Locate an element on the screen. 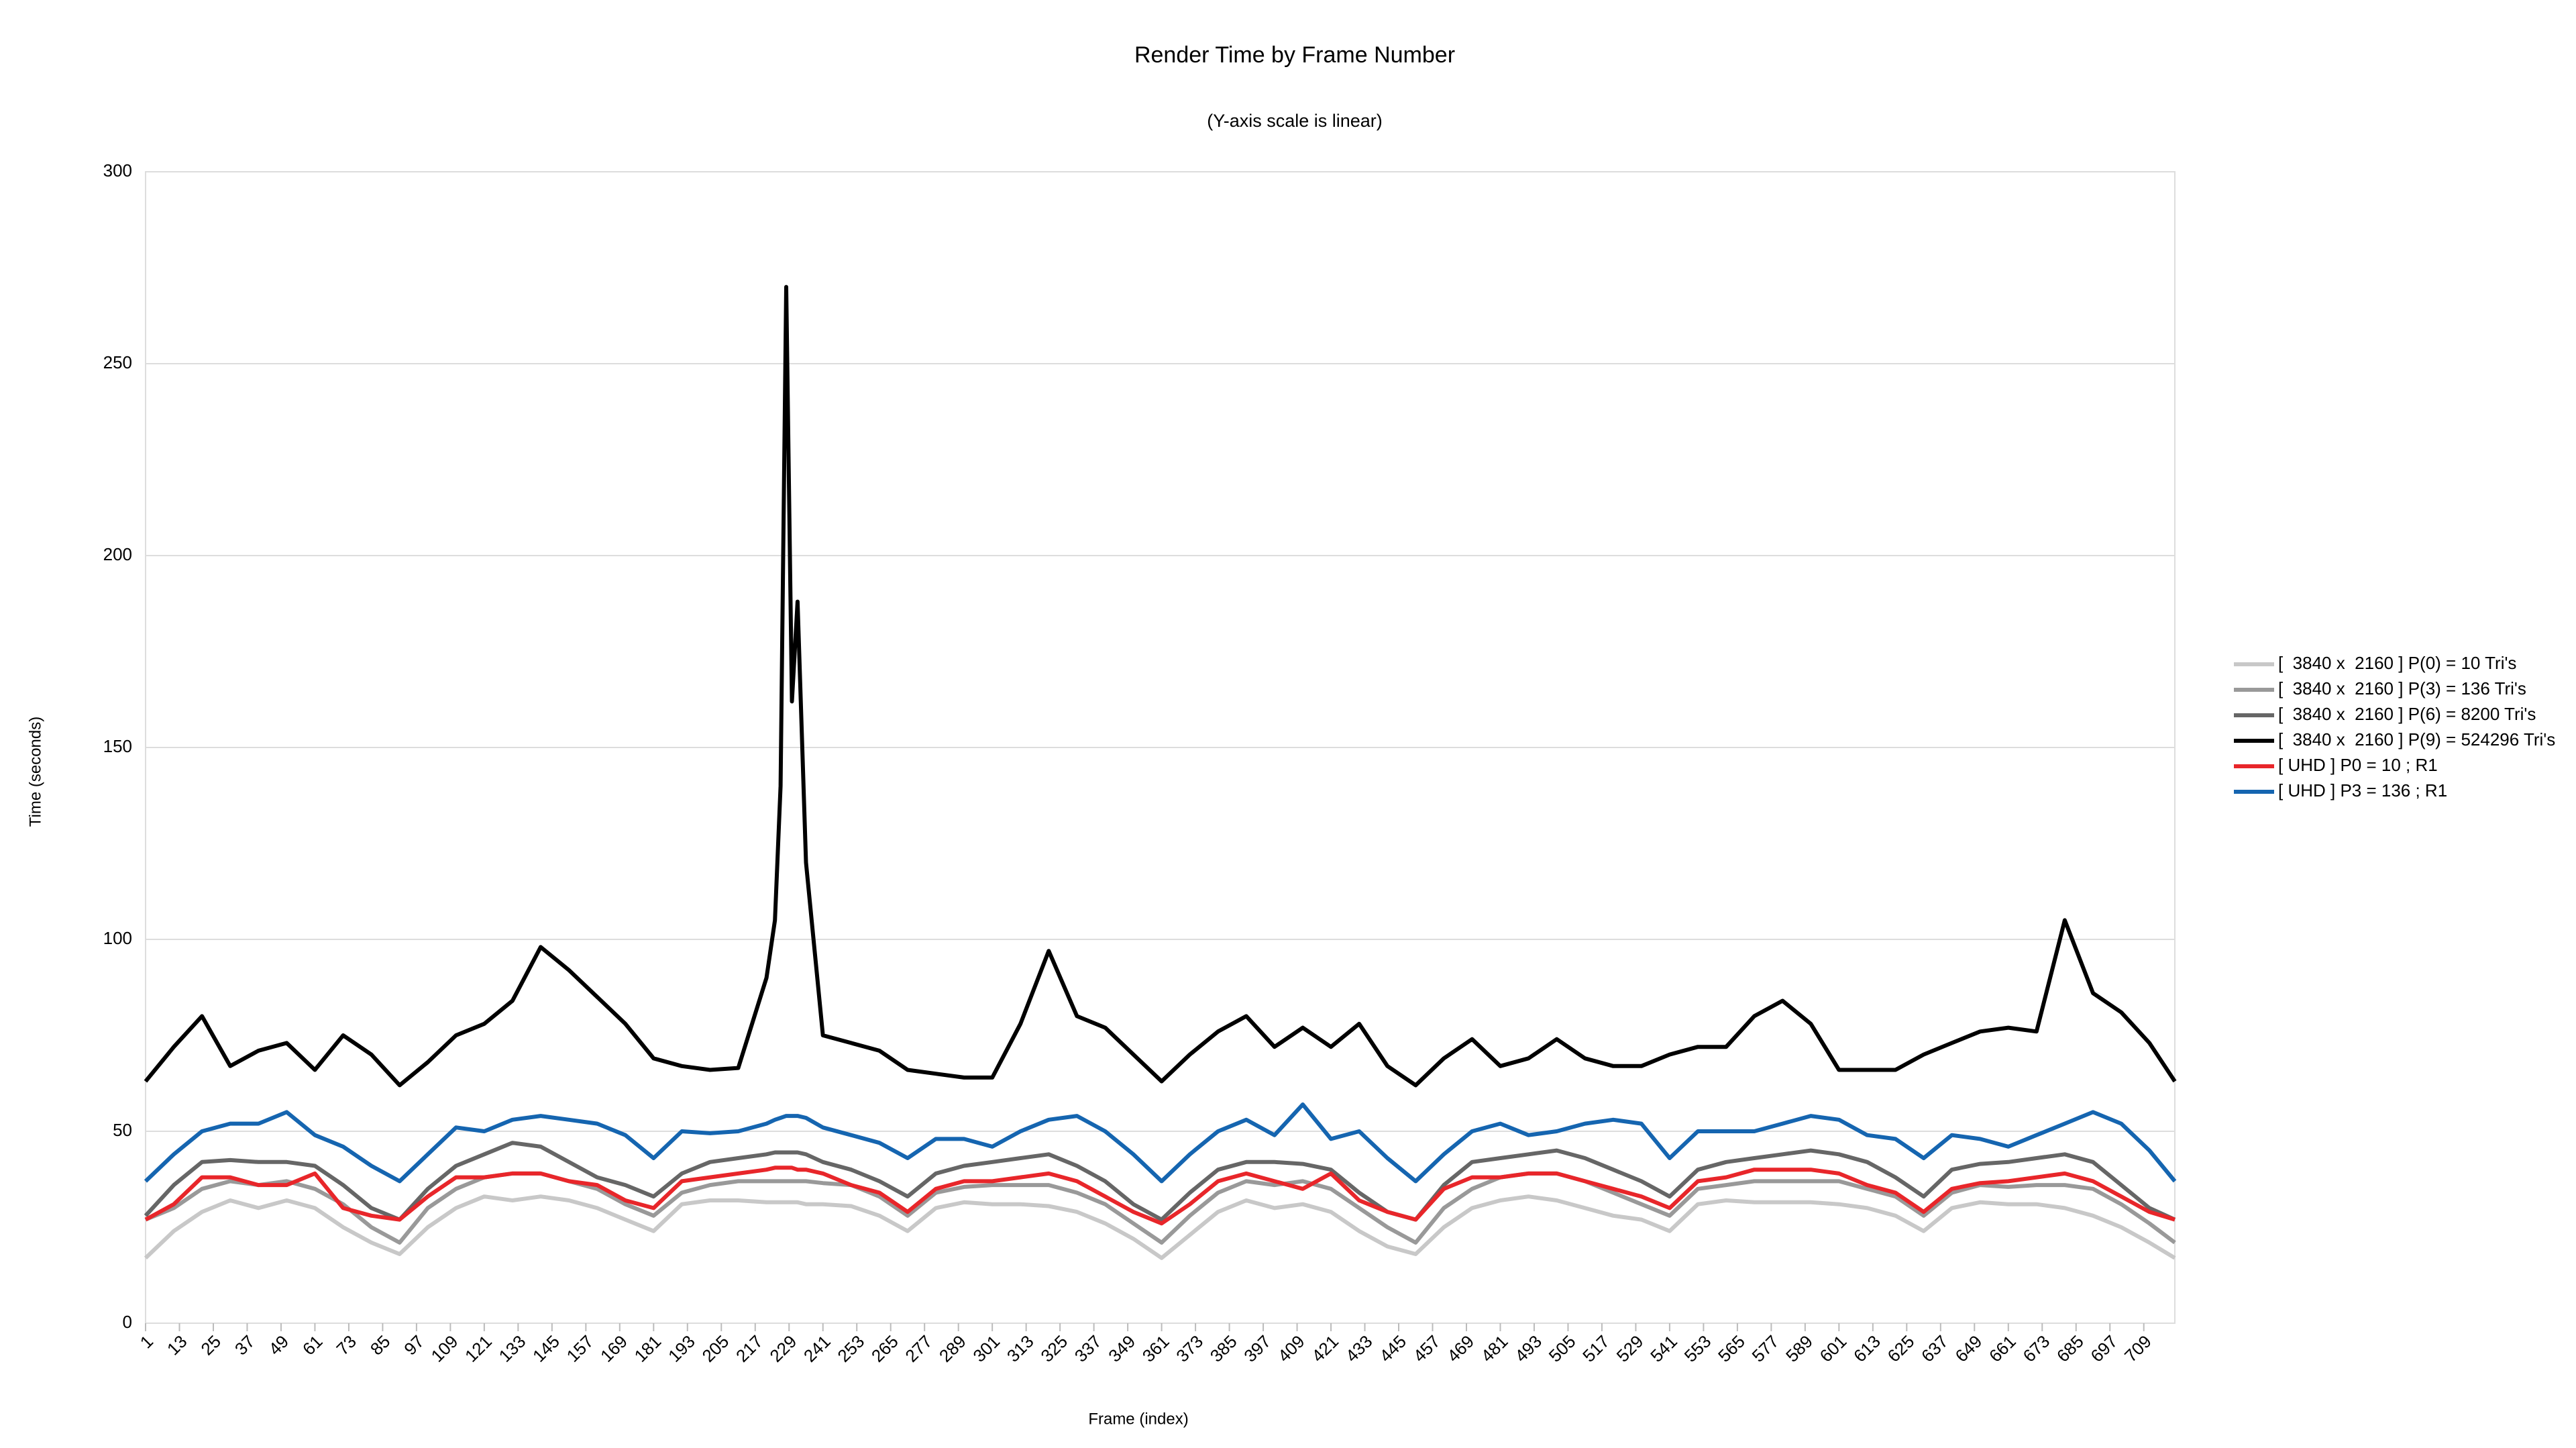 The width and height of the screenshot is (2576, 1448). x-tick-label: 313 is located at coordinates (1020, 1348).